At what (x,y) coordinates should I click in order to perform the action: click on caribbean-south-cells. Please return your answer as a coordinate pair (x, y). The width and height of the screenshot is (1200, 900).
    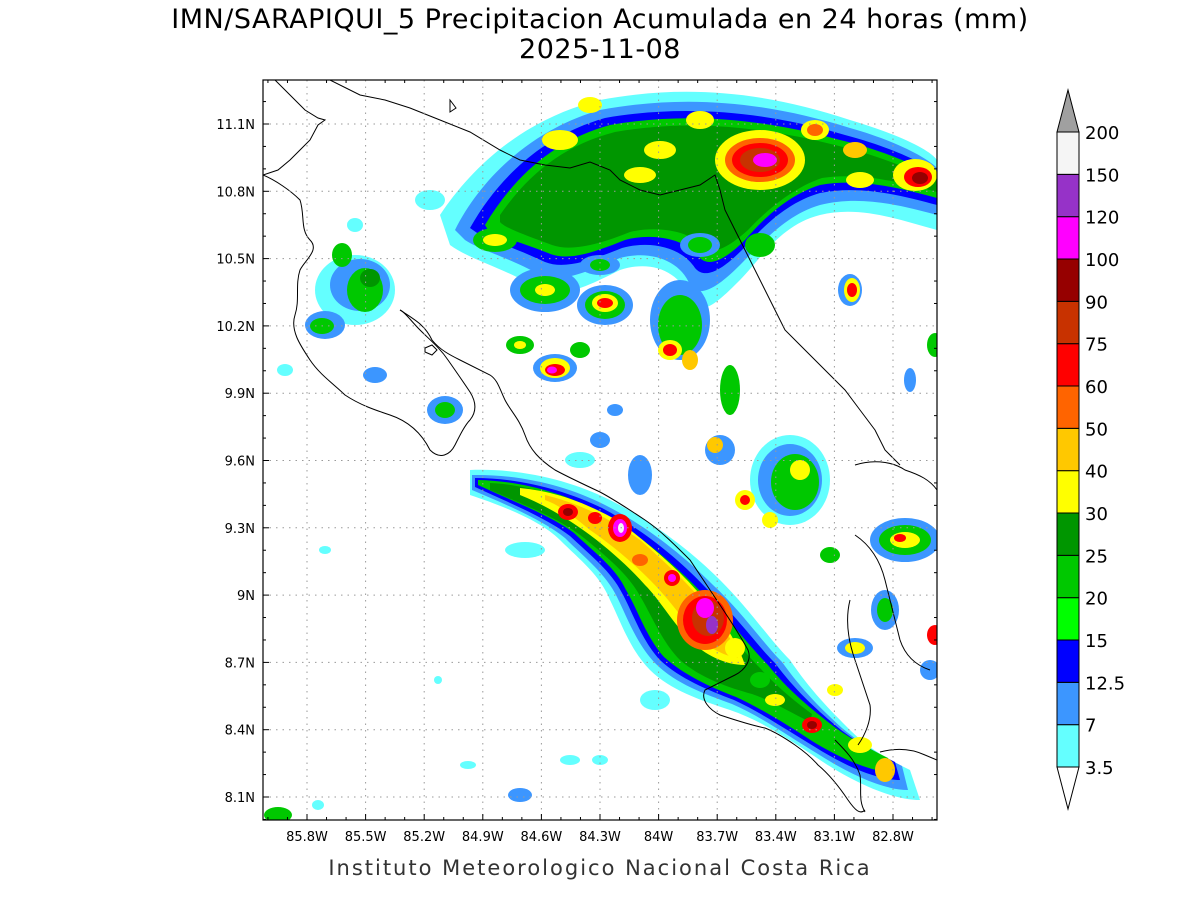
    Looking at the image, I should click on (751, 522).